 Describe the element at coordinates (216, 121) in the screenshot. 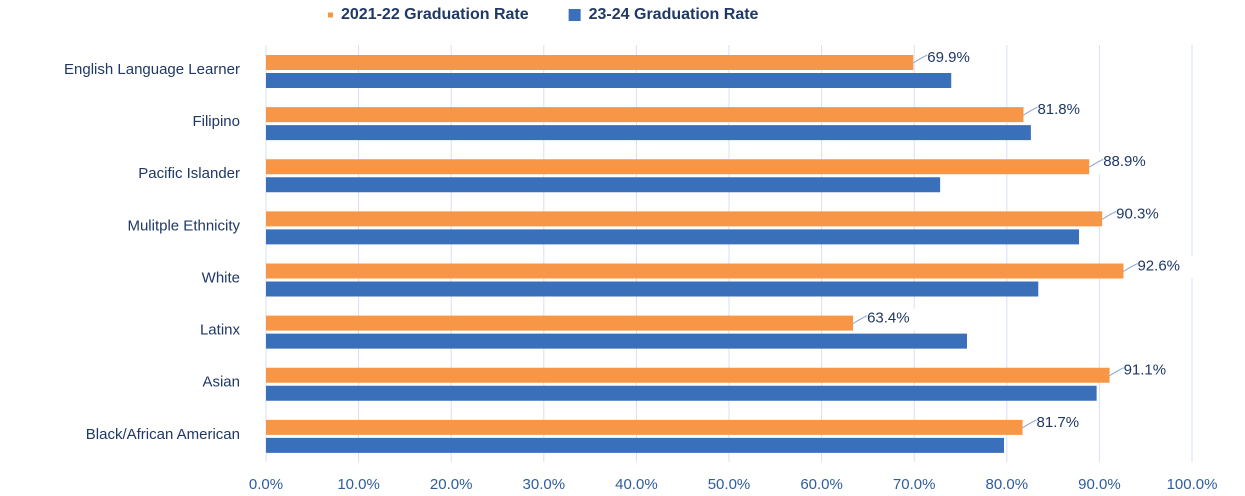

I see `category-label: Filipino` at that location.